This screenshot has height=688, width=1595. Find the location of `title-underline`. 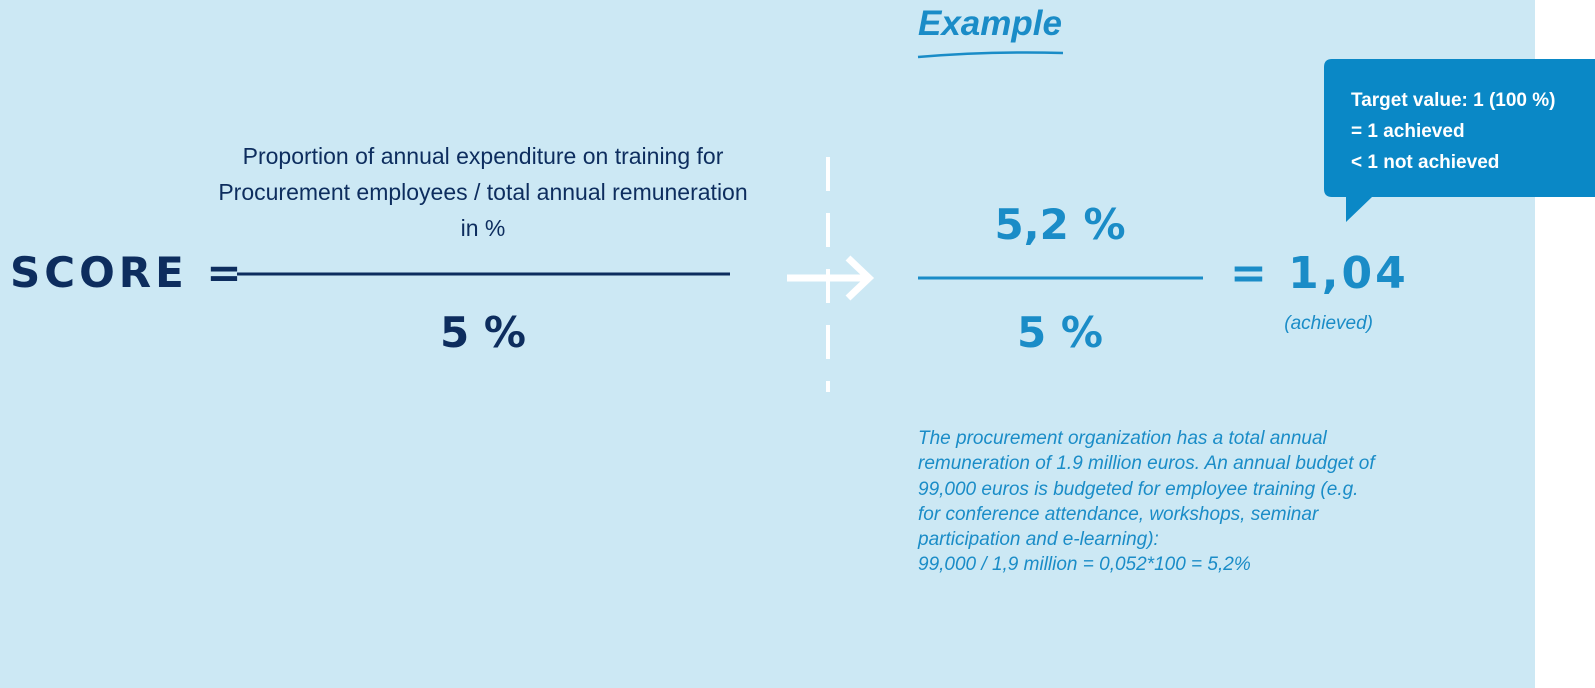

title-underline is located at coordinates (990, 55).